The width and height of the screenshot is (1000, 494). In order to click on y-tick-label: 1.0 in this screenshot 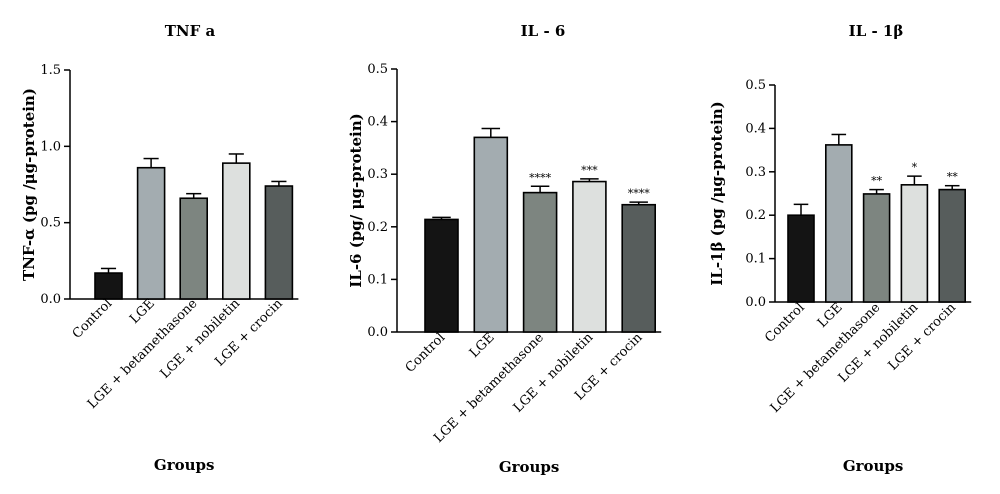, I will do `click(50, 146)`.